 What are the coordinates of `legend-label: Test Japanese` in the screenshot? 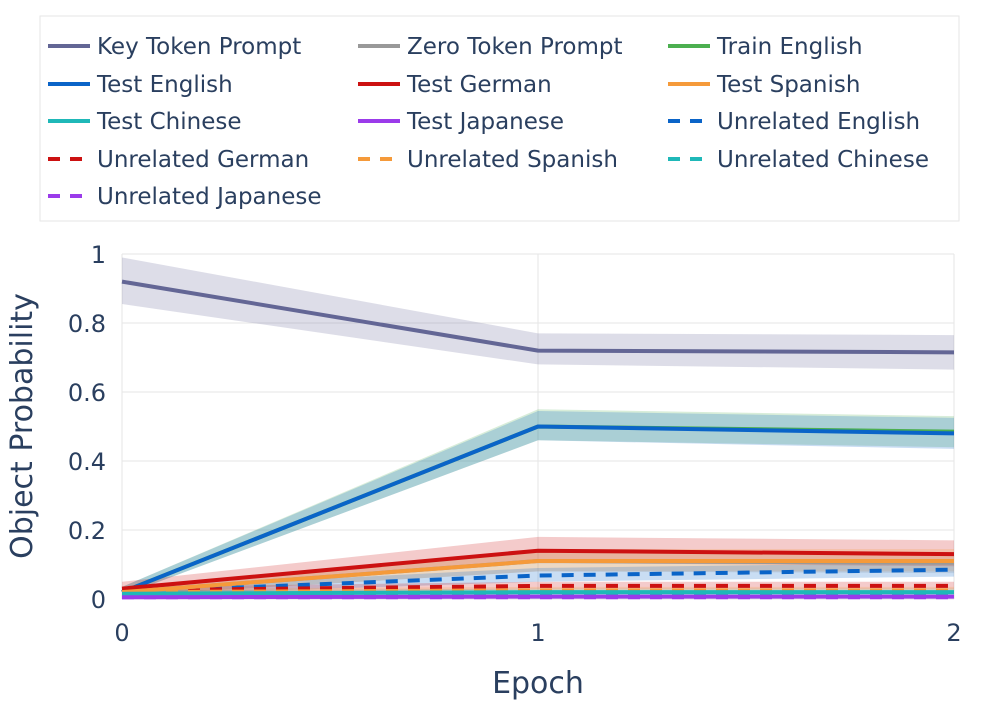 It's located at (485, 122).